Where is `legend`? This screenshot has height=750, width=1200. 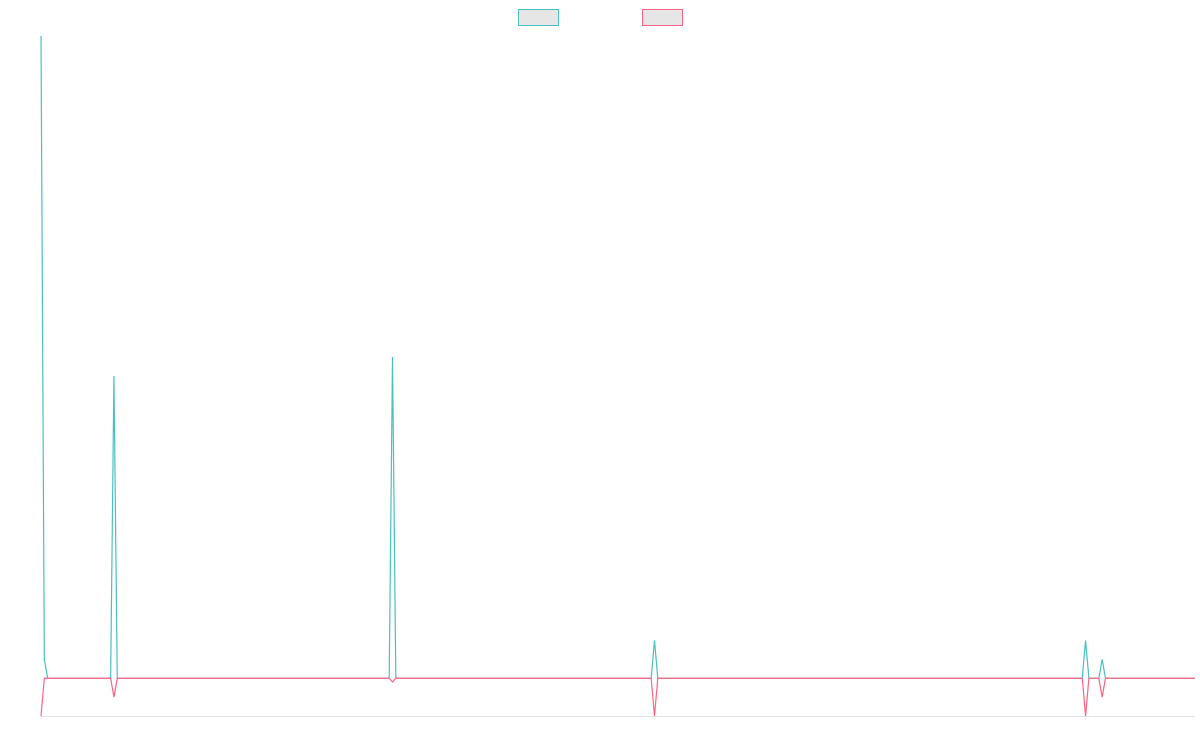 legend is located at coordinates (600, 17).